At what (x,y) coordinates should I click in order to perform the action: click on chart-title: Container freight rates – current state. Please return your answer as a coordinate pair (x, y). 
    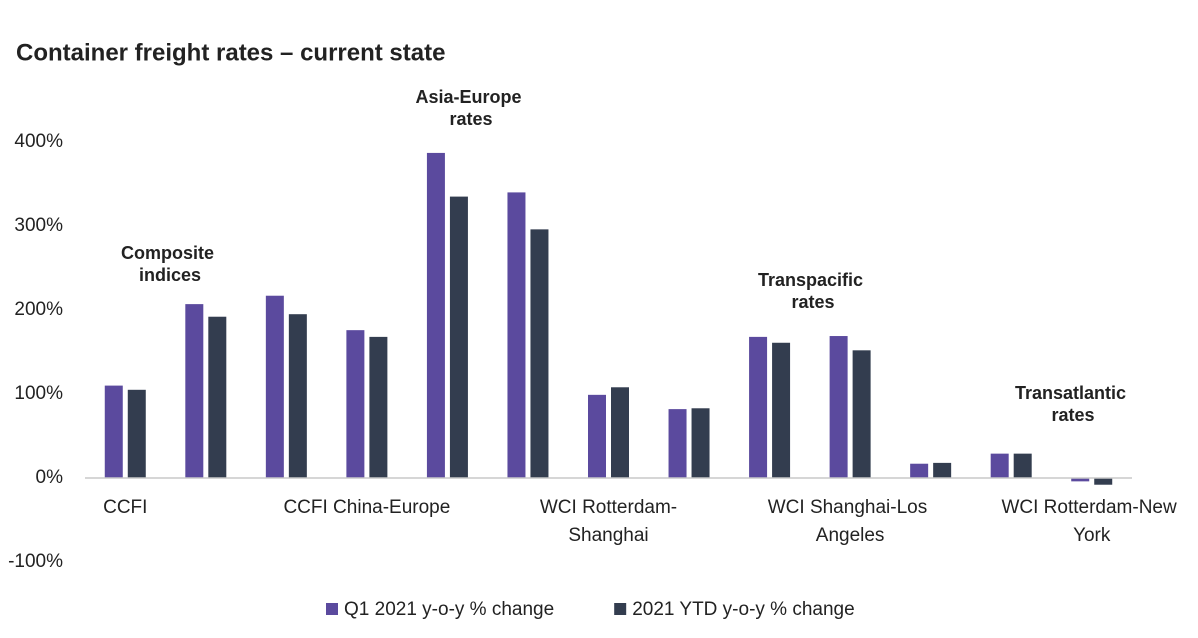
    Looking at the image, I should click on (230, 52).